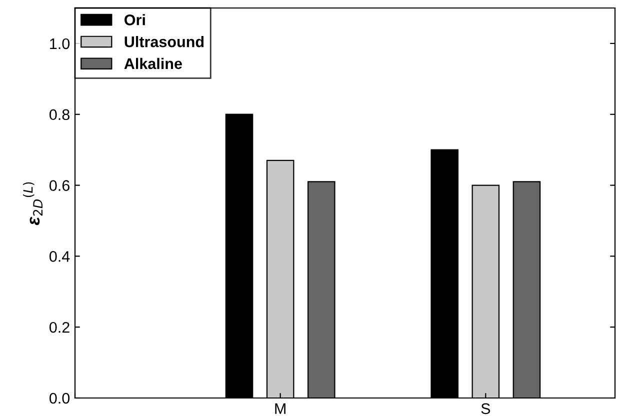 Image resolution: width=626 pixels, height=416 pixels. Describe the element at coordinates (134, 20) in the screenshot. I see `legend-label: Ori` at that location.